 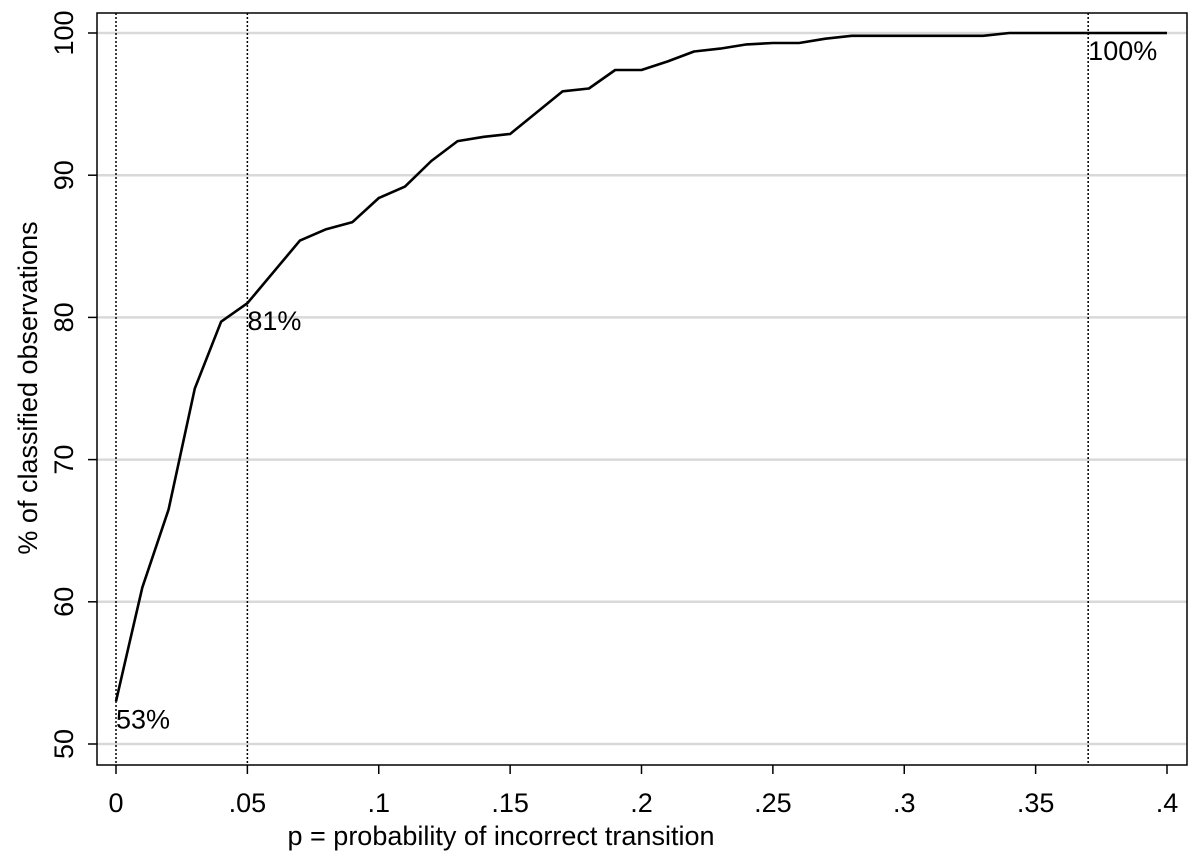 What do you see at coordinates (64, 460) in the screenshot?
I see `y-tick-label: 70` at bounding box center [64, 460].